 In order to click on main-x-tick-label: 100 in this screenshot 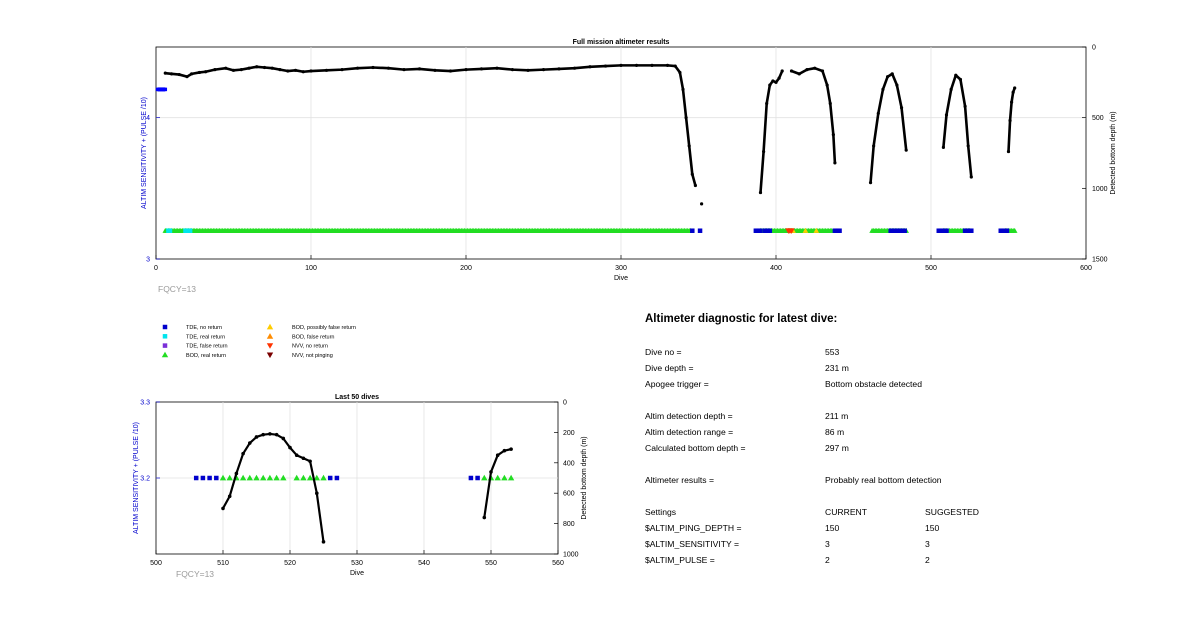, I will do `click(311, 268)`.